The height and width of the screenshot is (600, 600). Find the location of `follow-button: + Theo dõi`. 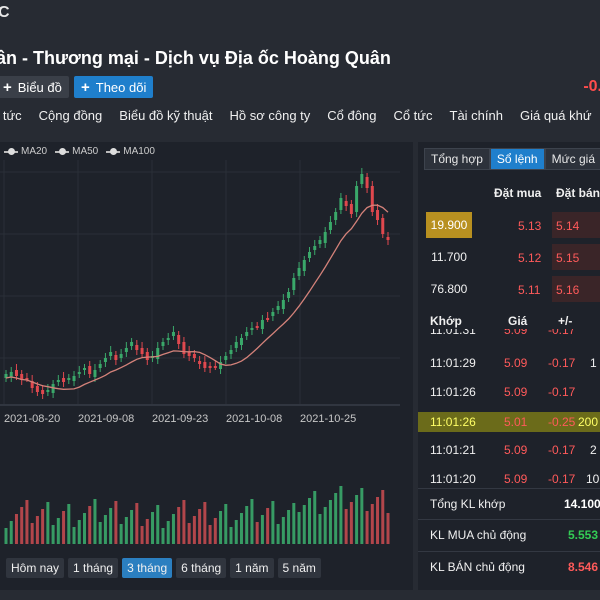

follow-button: + Theo dõi is located at coordinates (114, 87).